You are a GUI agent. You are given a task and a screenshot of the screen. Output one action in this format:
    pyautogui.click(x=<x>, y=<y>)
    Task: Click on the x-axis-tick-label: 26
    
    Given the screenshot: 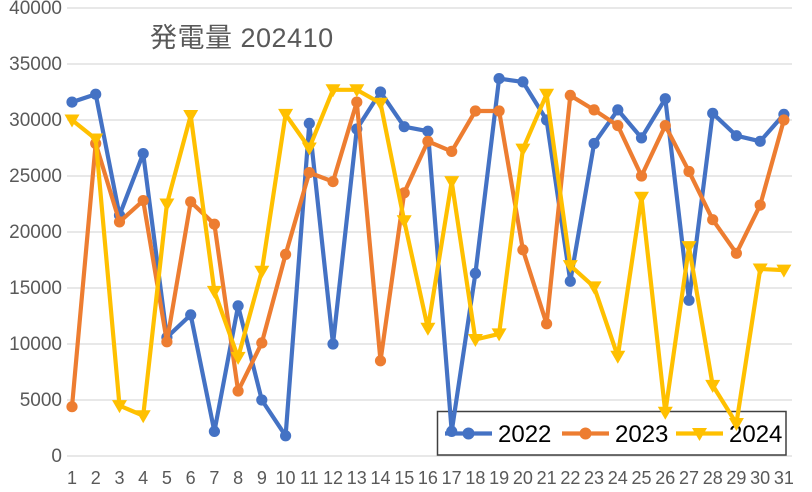 What is the action you would take?
    pyautogui.click(x=665, y=478)
    